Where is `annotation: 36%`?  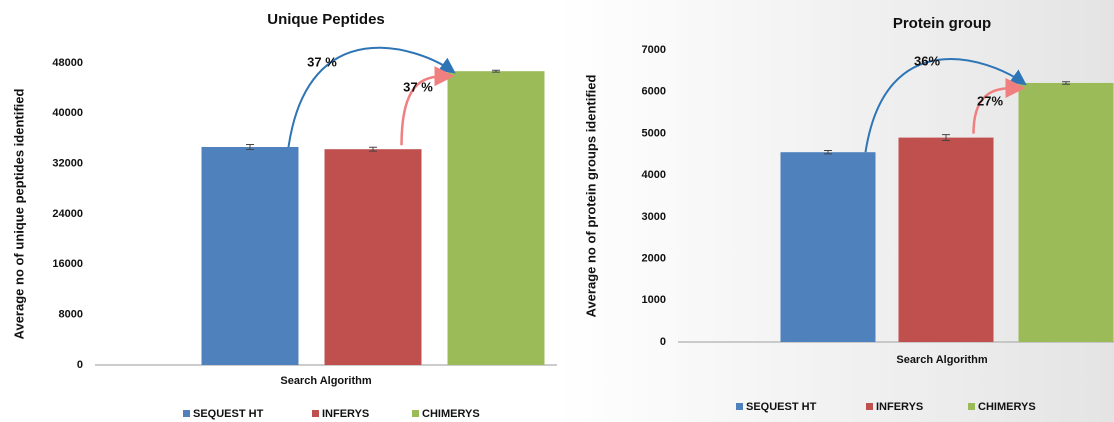 annotation: 36% is located at coordinates (927, 60).